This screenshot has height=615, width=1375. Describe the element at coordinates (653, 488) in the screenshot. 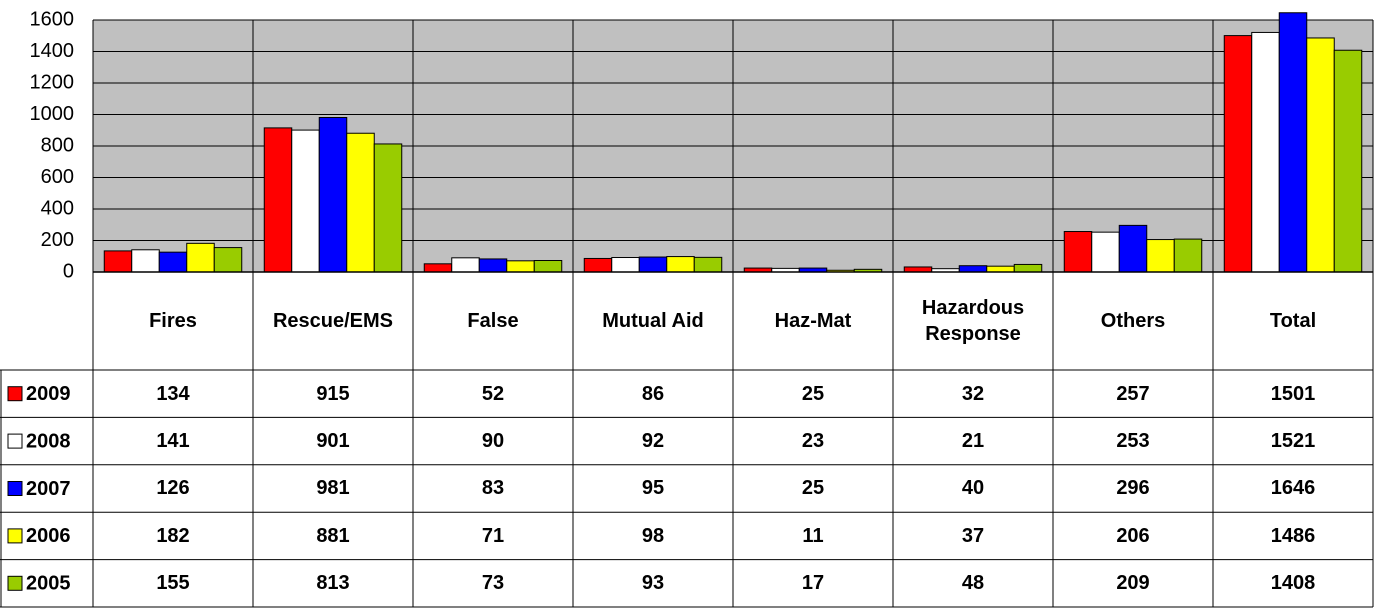

I see `table-value: 95` at that location.